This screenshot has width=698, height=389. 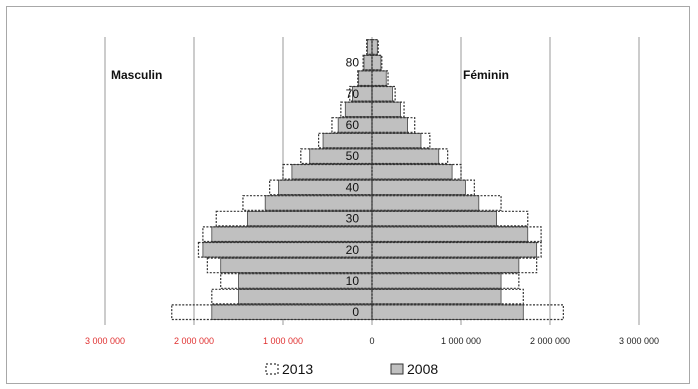 I want to click on side-label-left: Masculin, so click(x=136, y=75).